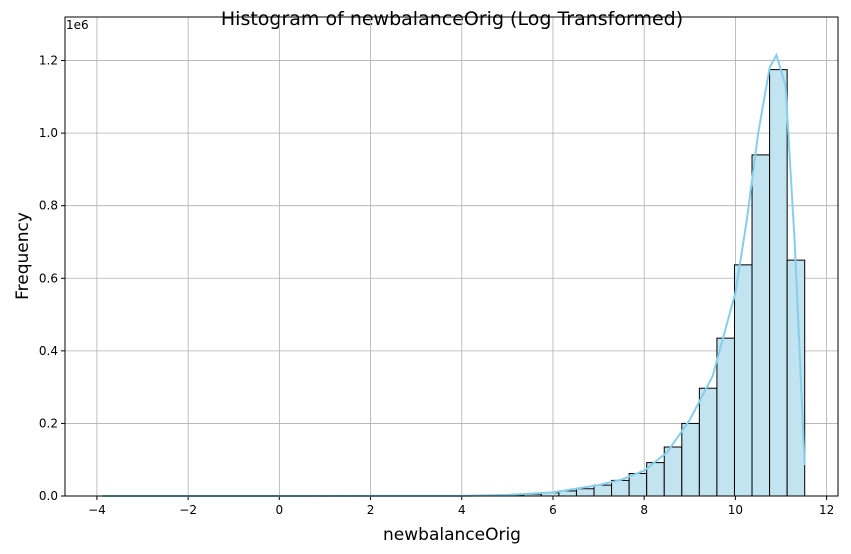 This screenshot has height=554, width=851. I want to click on y-tick-label: 0.0, so click(48, 496).